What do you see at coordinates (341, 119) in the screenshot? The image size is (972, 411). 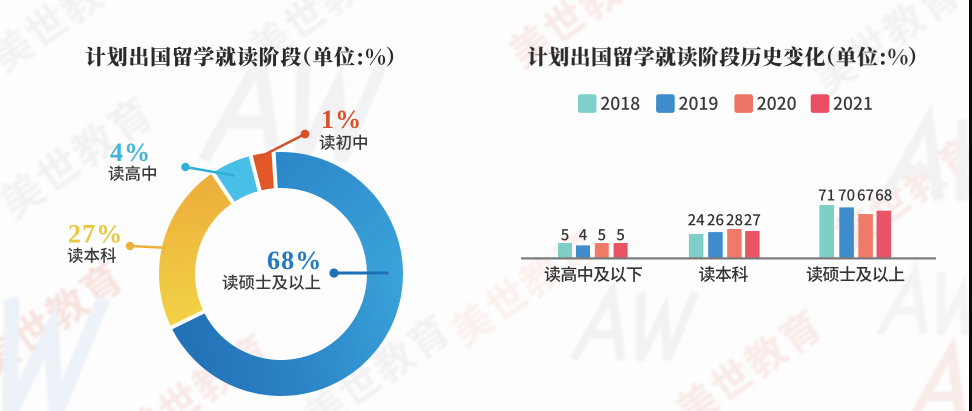 I see `svg-text: 1%` at bounding box center [341, 119].